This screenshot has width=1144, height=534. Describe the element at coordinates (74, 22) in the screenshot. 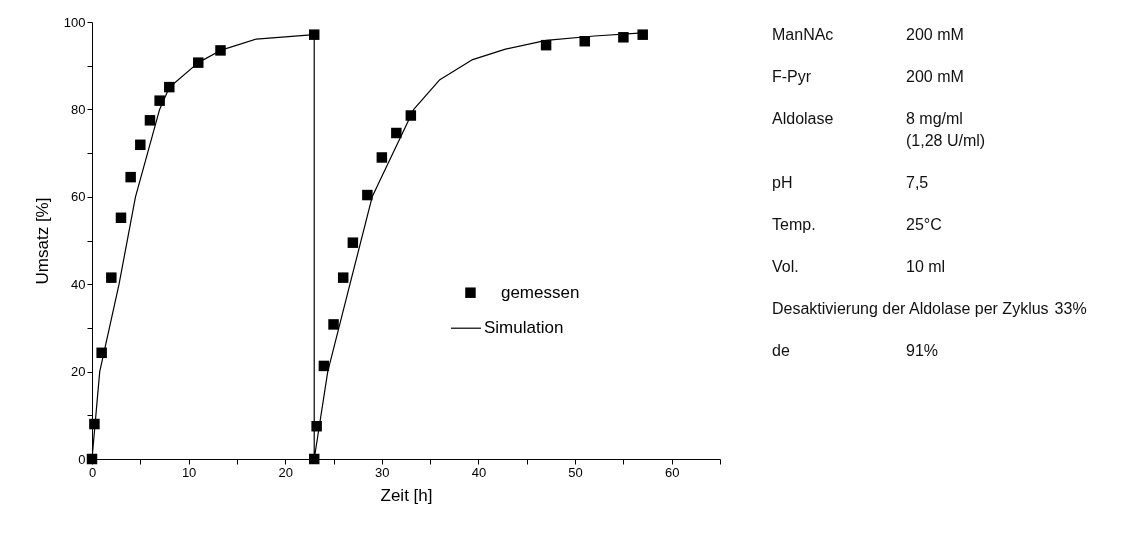

I see `y-tick-label: 100` at that location.